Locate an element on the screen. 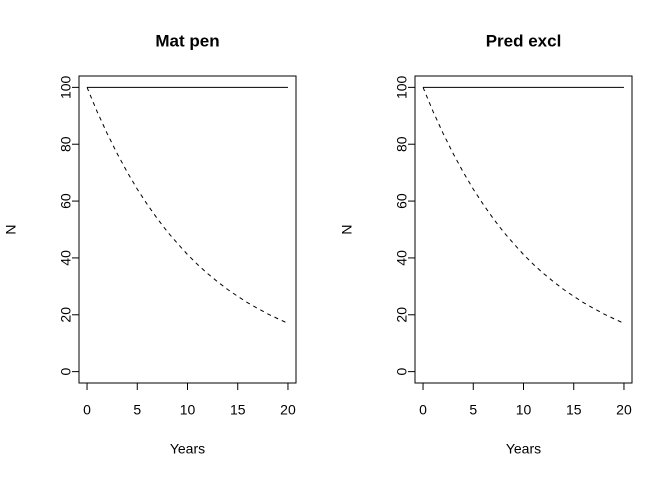  chart-title: Pred excl is located at coordinates (524, 40).